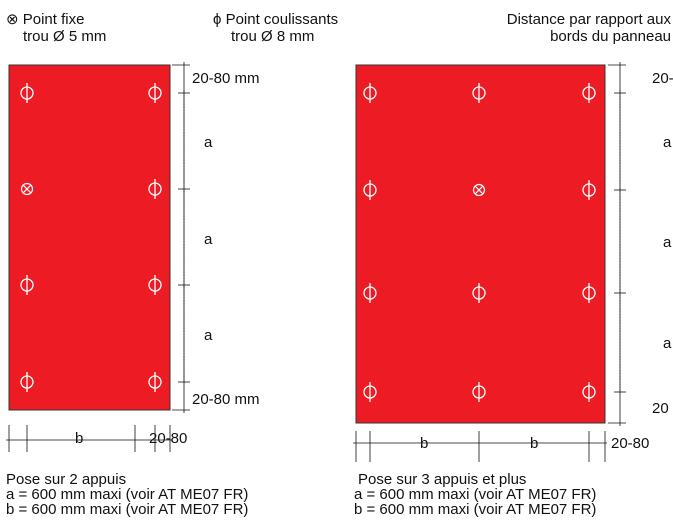 This screenshot has width=673, height=531. I want to click on legend-distance-line1: Distance par rapport aux, so click(588, 19).